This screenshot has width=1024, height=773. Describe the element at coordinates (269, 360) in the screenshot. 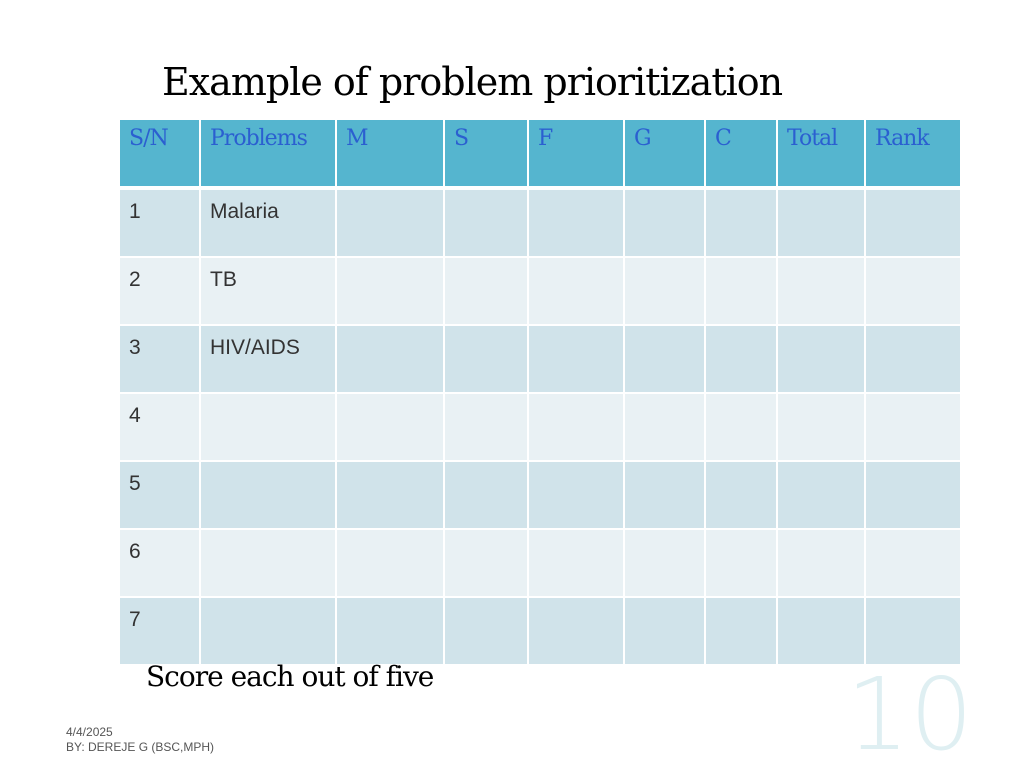

I see `table-cell: HIV/AIDS` at that location.